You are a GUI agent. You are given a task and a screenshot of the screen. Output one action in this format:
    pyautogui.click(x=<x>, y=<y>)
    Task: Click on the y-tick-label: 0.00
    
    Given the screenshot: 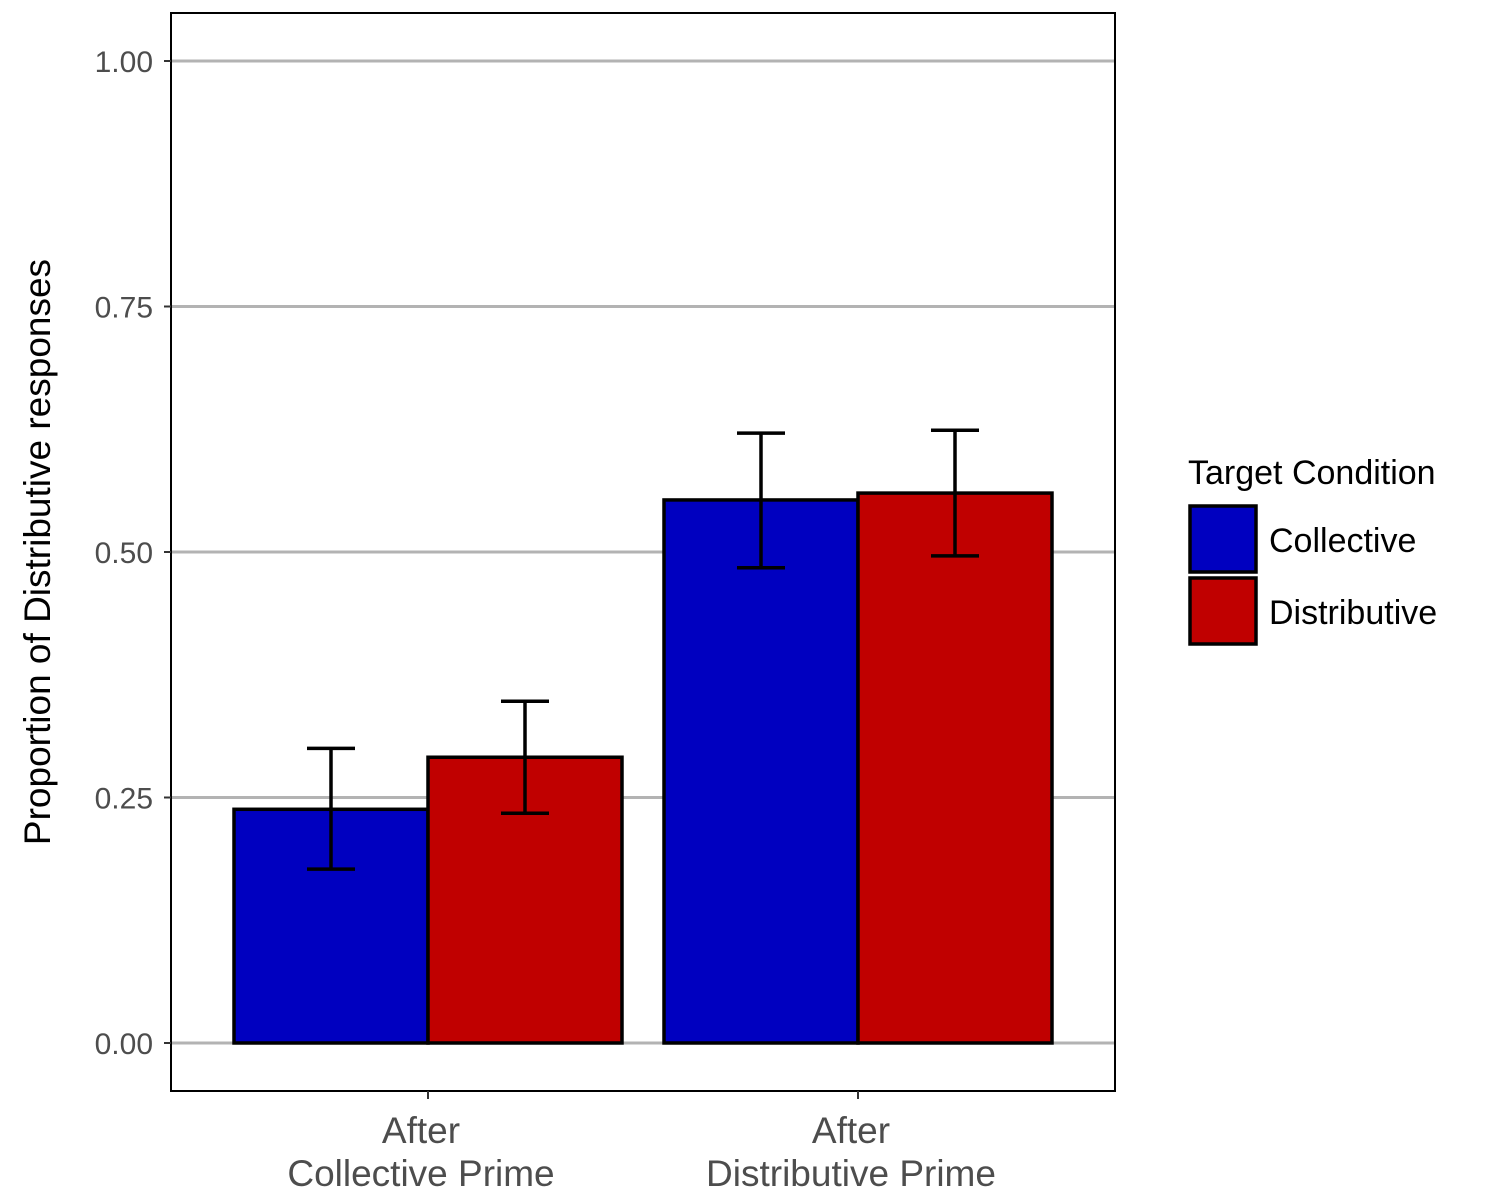 What is the action you would take?
    pyautogui.click(x=124, y=1044)
    